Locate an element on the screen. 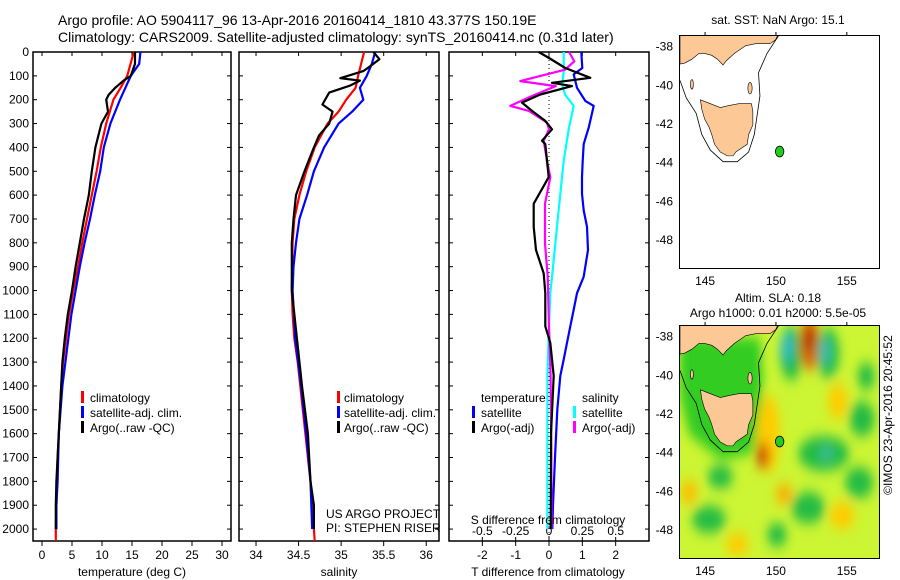 The width and height of the screenshot is (900, 580). pi-credit: PI: STEPHEN RISER is located at coordinates (383, 528).